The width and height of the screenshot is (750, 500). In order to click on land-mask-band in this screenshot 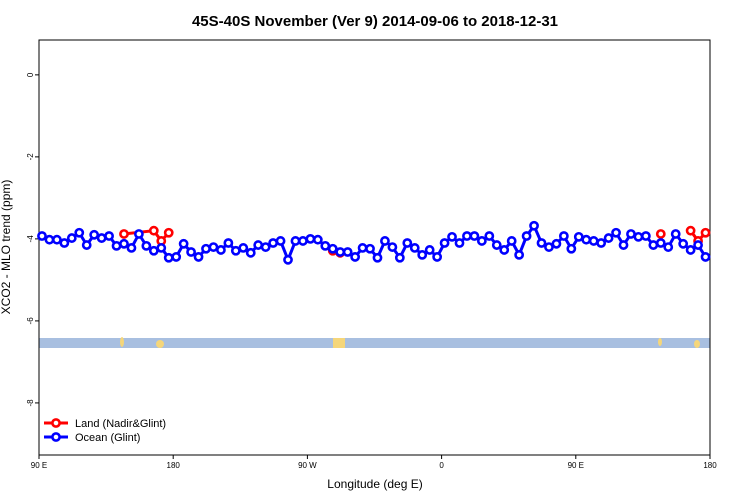, I will do `click(374, 342)`.